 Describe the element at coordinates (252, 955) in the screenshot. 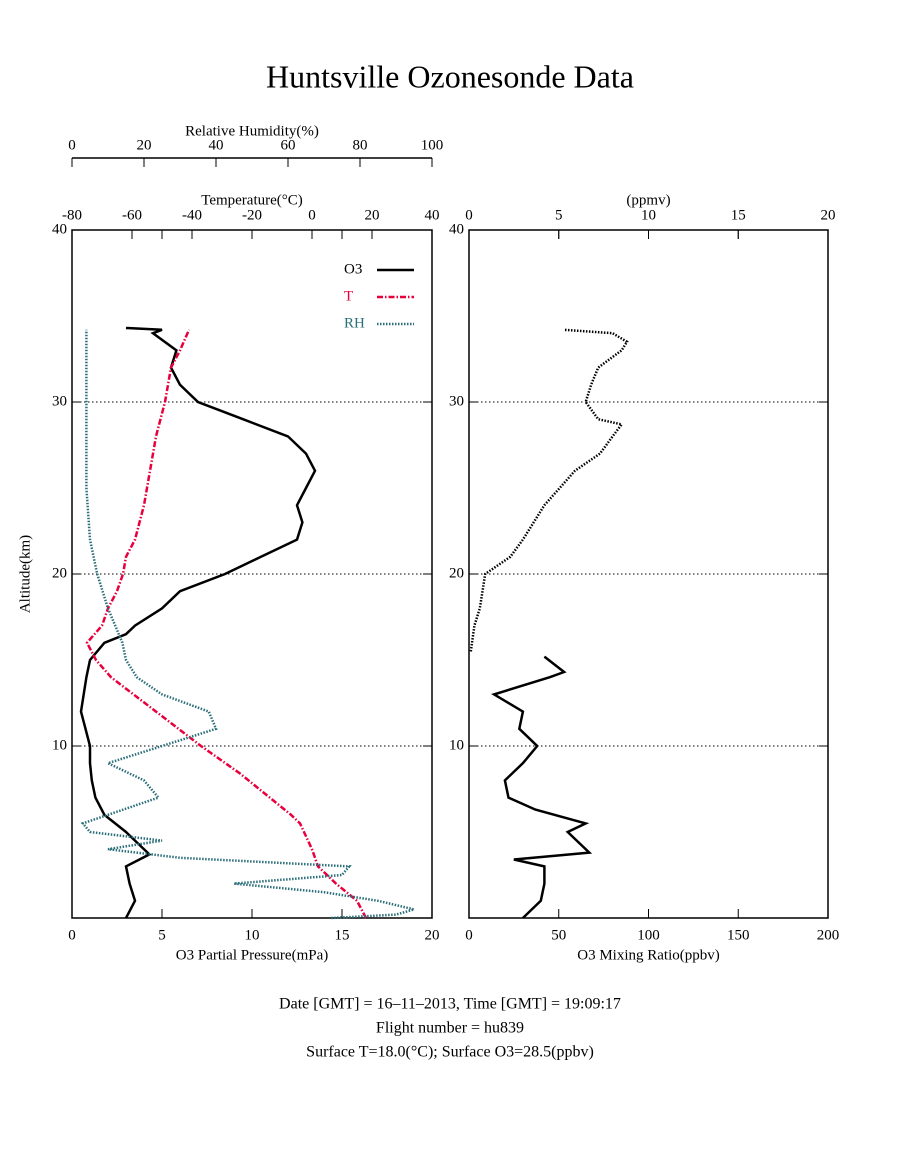

I see `x-axis-label: O3 Partial Pressure(mPa)` at that location.